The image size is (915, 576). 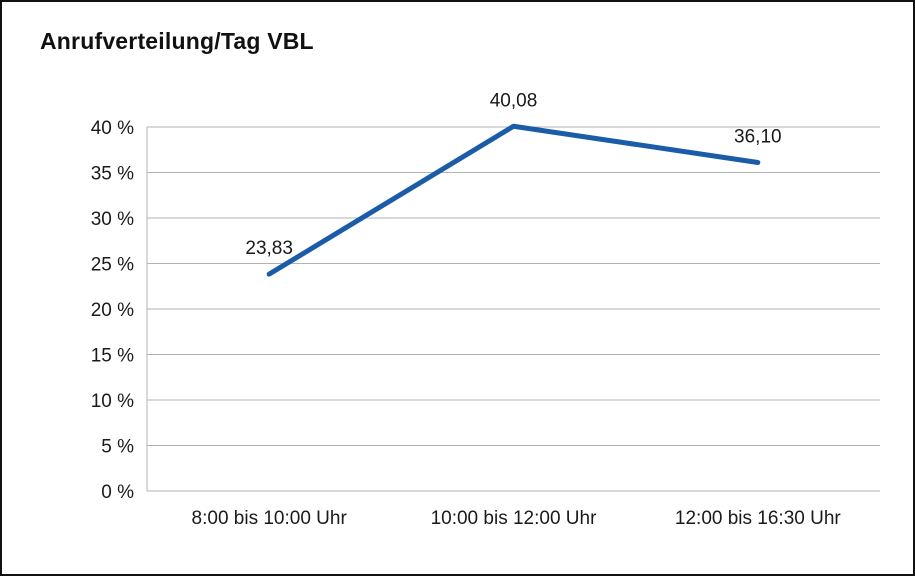 What do you see at coordinates (112, 219) in the screenshot?
I see `y-tick-label: 30 %` at bounding box center [112, 219].